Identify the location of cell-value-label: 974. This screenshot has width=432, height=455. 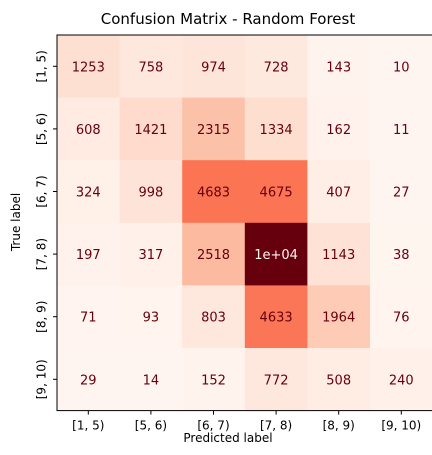
(213, 67).